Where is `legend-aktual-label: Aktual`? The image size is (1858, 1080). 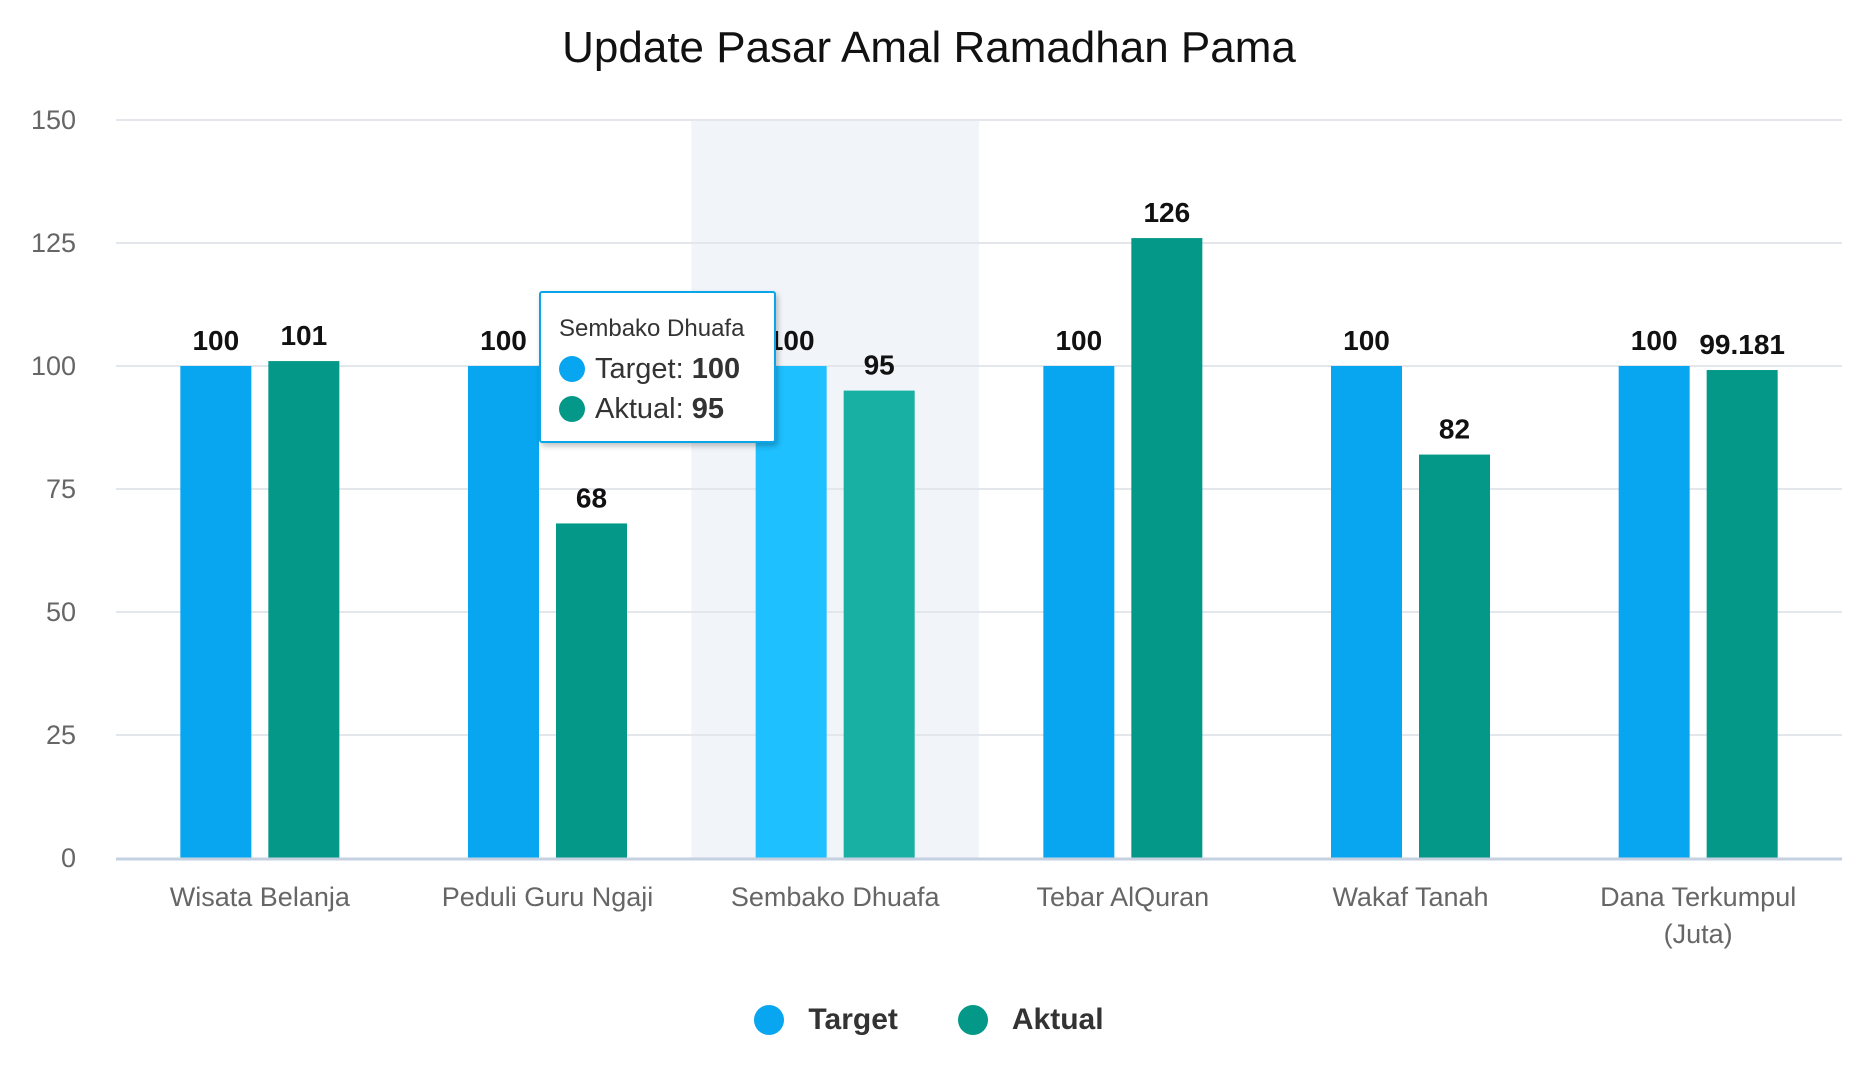 legend-aktual-label: Aktual is located at coordinates (1057, 1019).